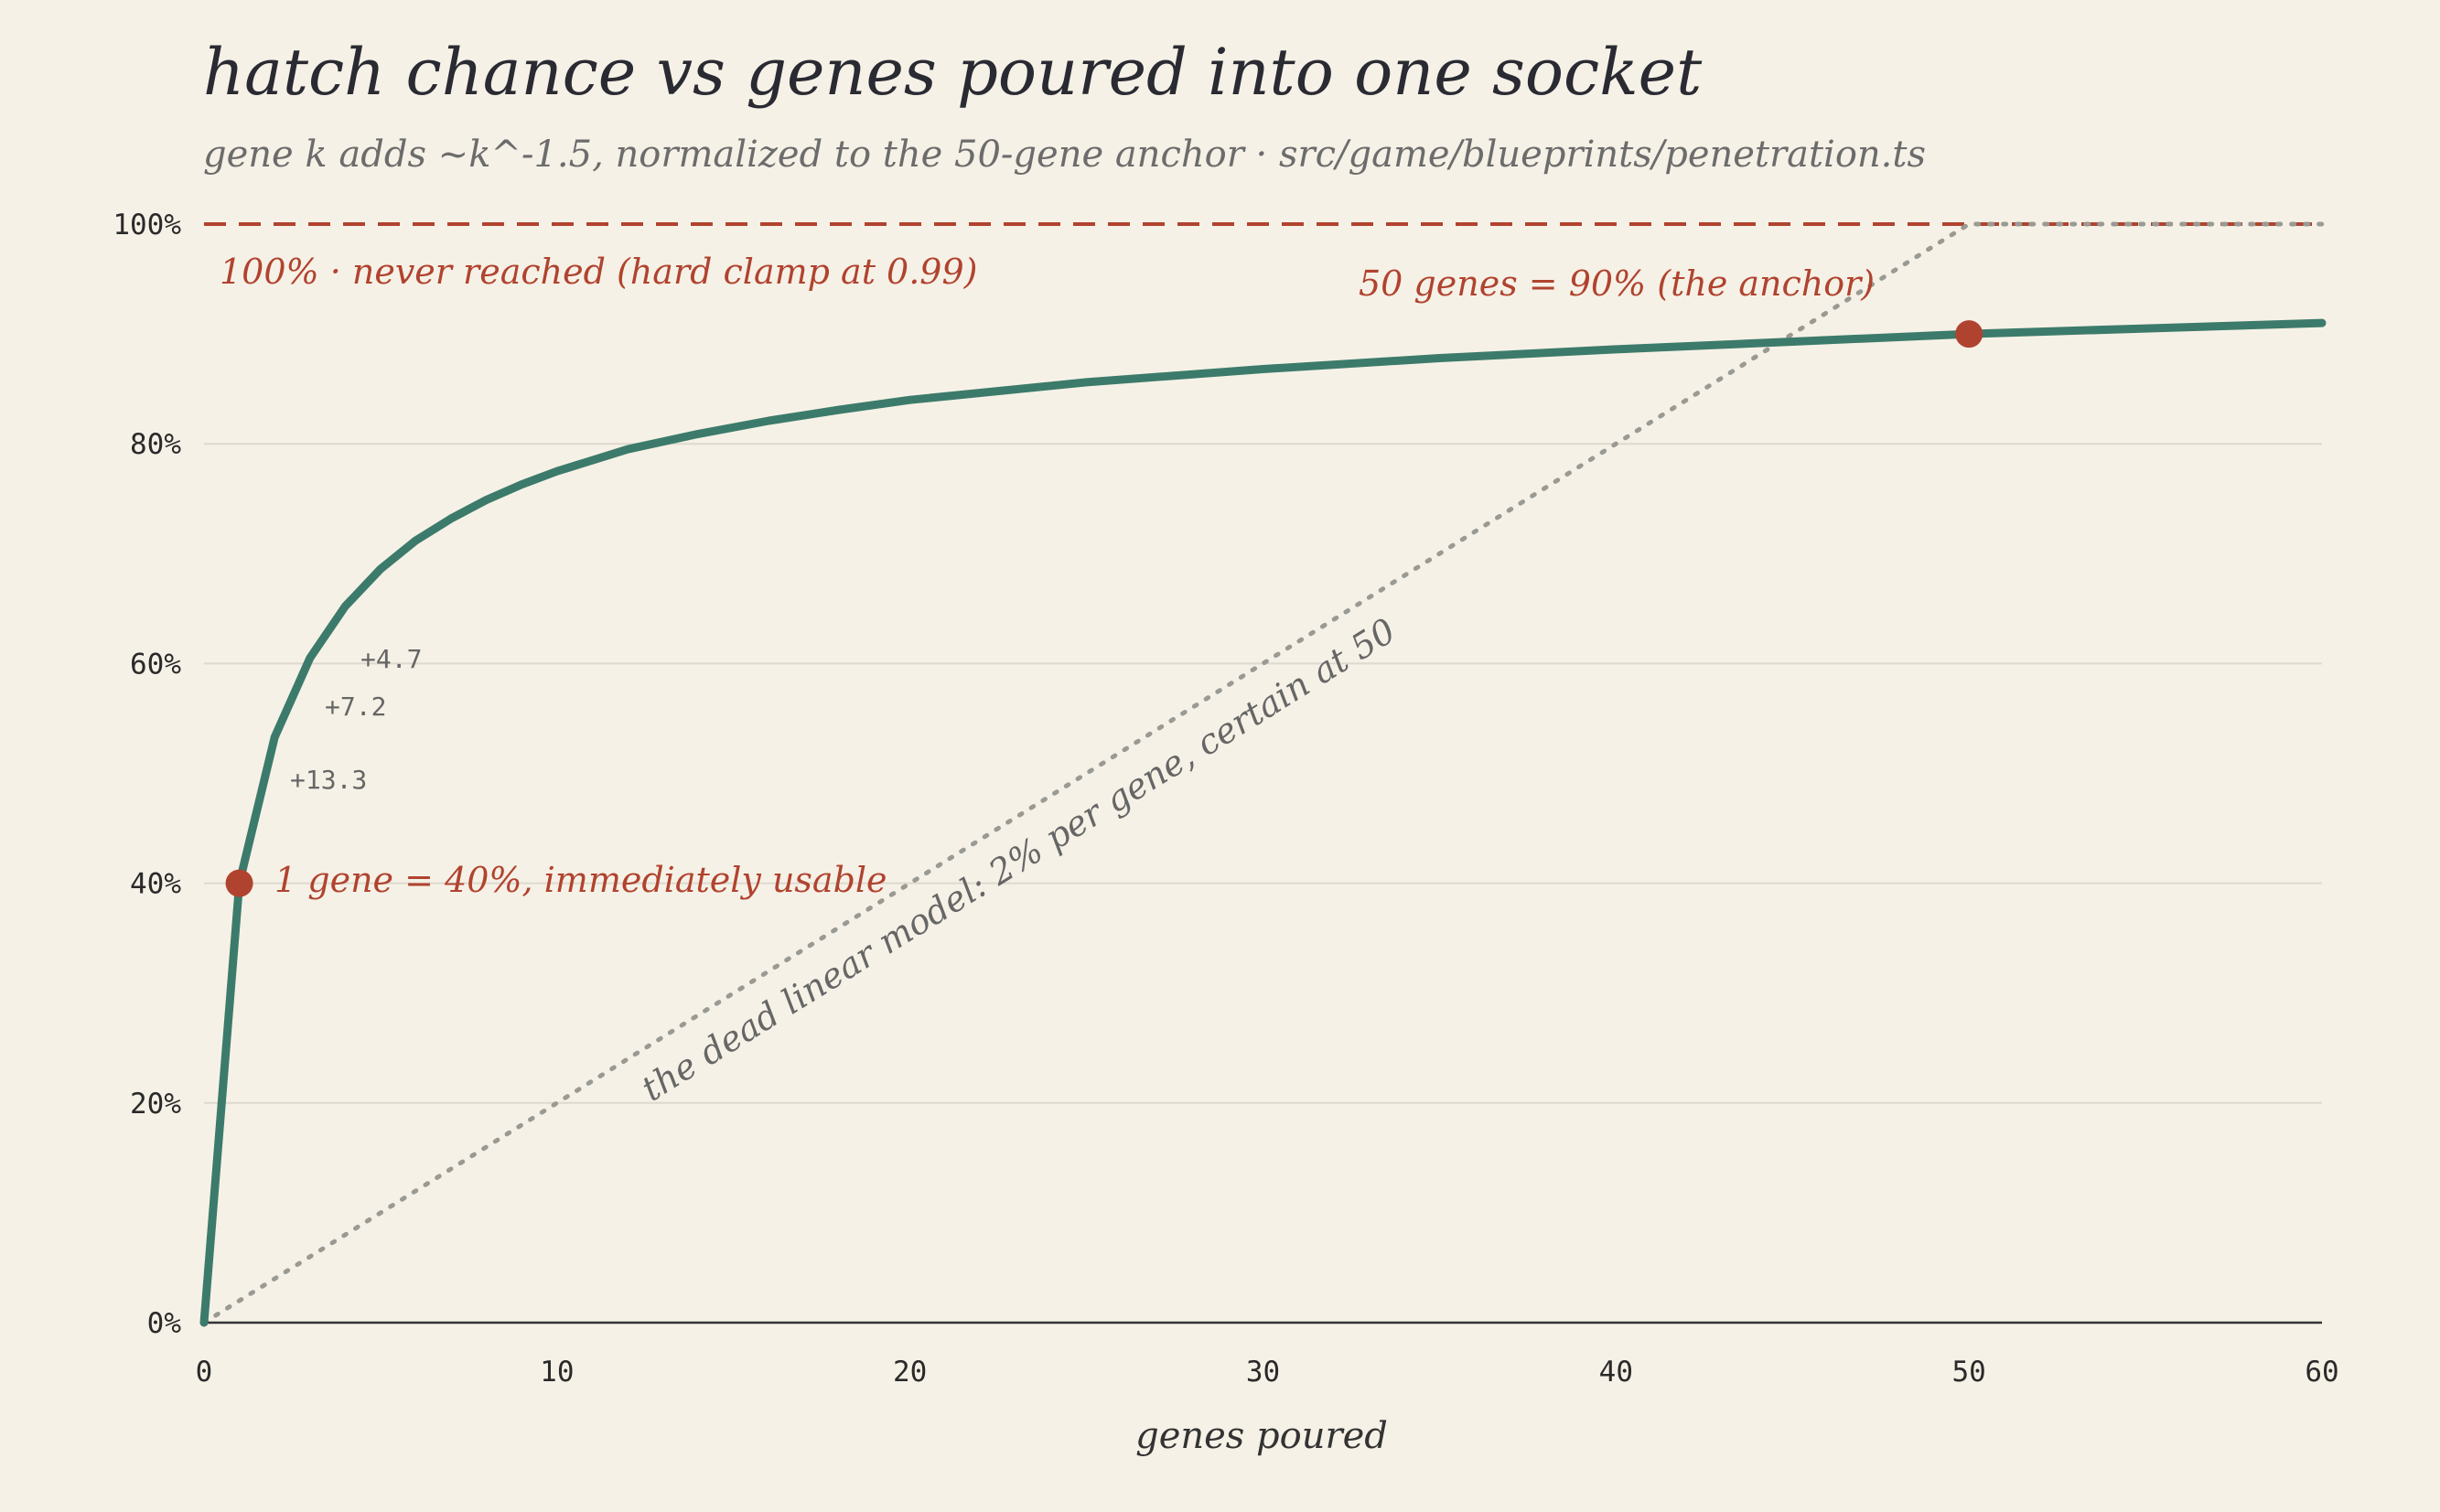 The width and height of the screenshot is (2440, 1512). Describe the element at coordinates (328, 780) in the screenshot. I see `step-label: +13.3` at that location.